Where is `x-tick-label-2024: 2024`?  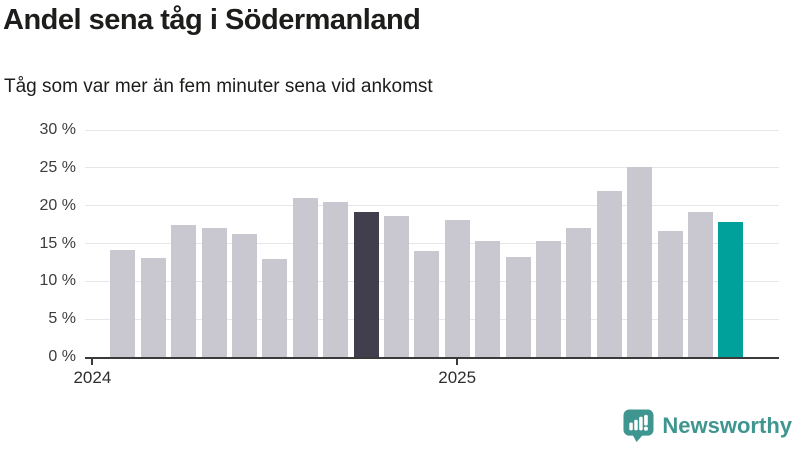
x-tick-label-2024: 2024 is located at coordinates (92, 377).